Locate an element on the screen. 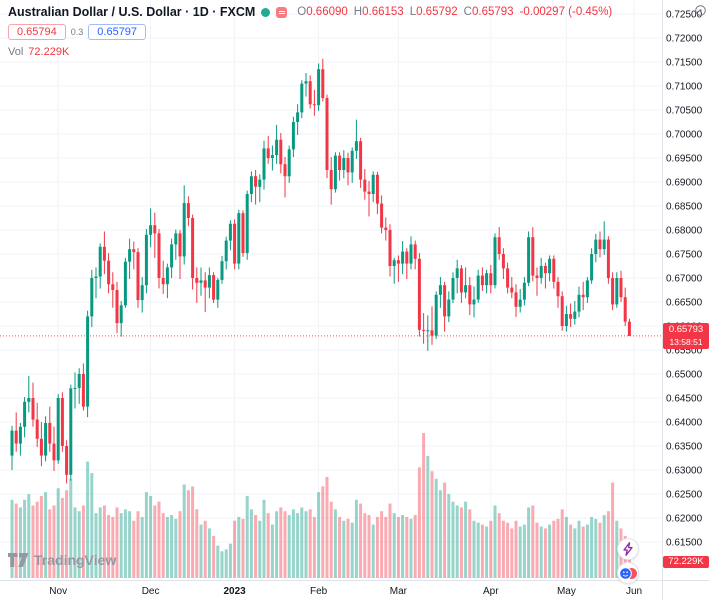 This screenshot has width=710, height=600. lightning-bolt-icon is located at coordinates (628, 549).